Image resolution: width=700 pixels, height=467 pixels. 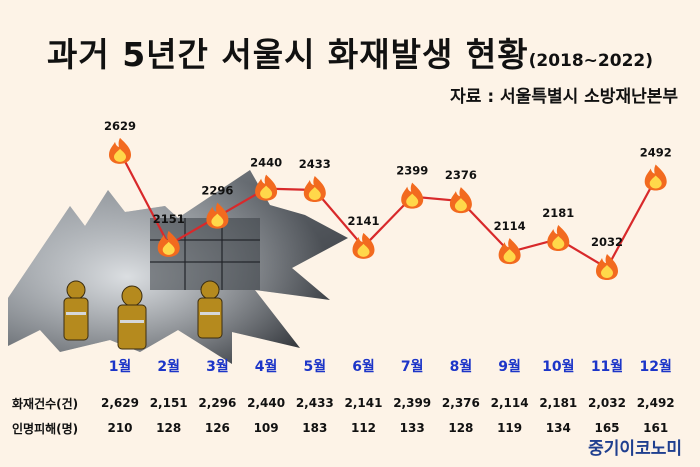 I want to click on data-label: 2114, so click(x=510, y=226).